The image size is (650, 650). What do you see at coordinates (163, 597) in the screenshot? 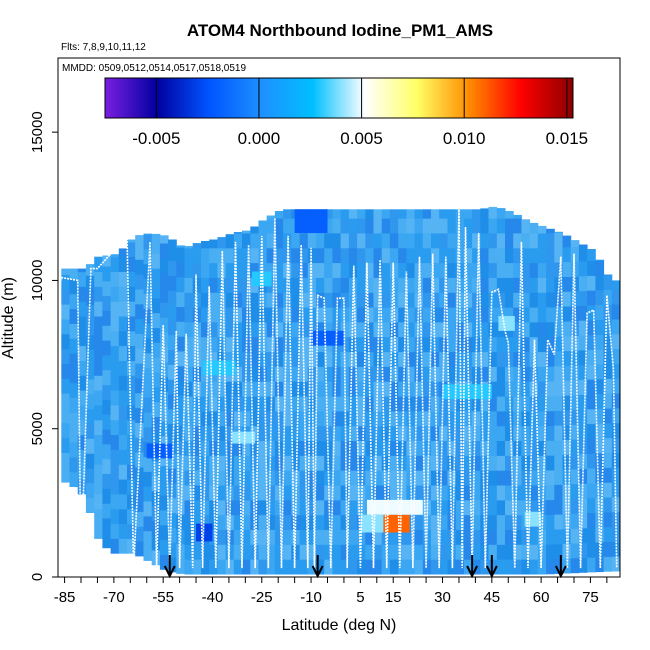
I see `x-tick-label: -55` at bounding box center [163, 597].